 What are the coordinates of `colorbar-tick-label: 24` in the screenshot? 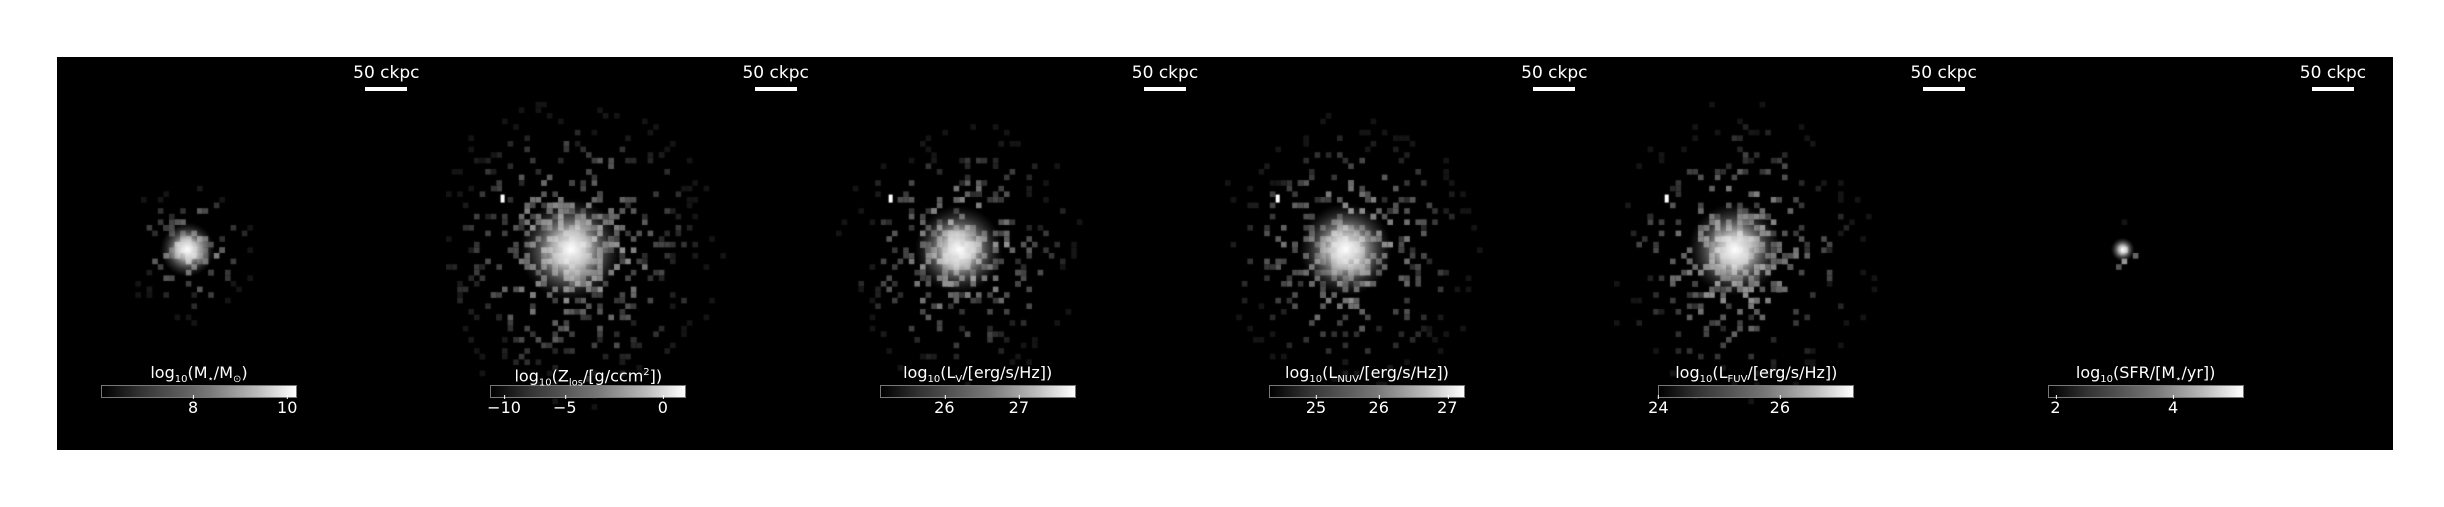 It's located at (1658, 406).